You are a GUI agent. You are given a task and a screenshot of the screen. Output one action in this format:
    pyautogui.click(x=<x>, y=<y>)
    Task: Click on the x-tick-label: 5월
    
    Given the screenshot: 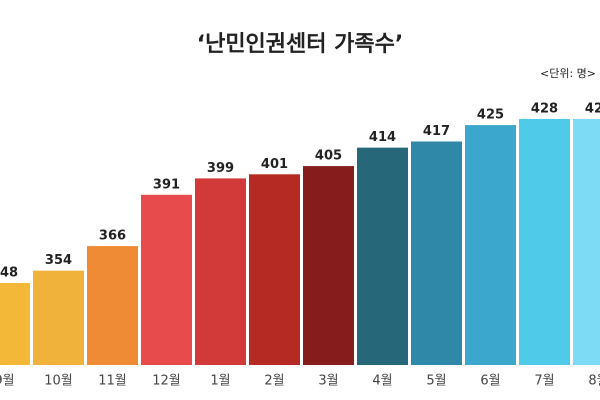 What is the action you would take?
    pyautogui.click(x=436, y=381)
    